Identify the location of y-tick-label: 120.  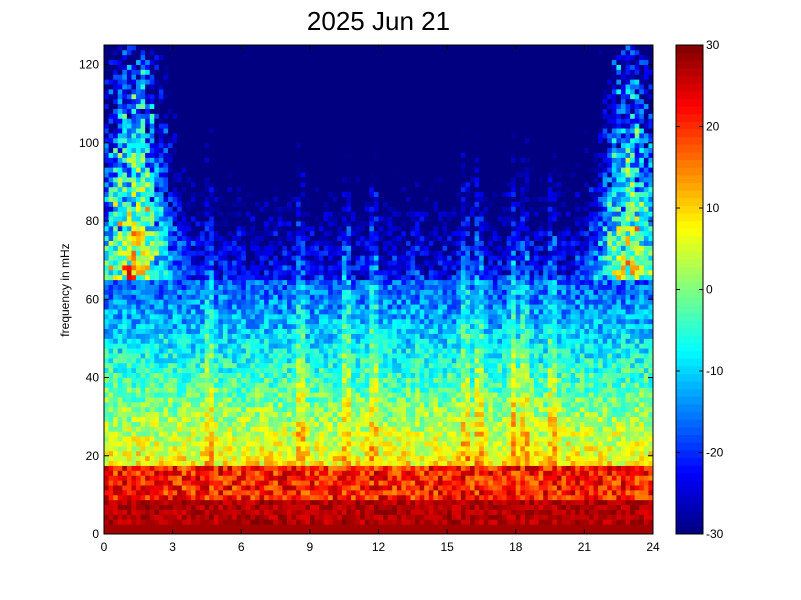
(89, 65).